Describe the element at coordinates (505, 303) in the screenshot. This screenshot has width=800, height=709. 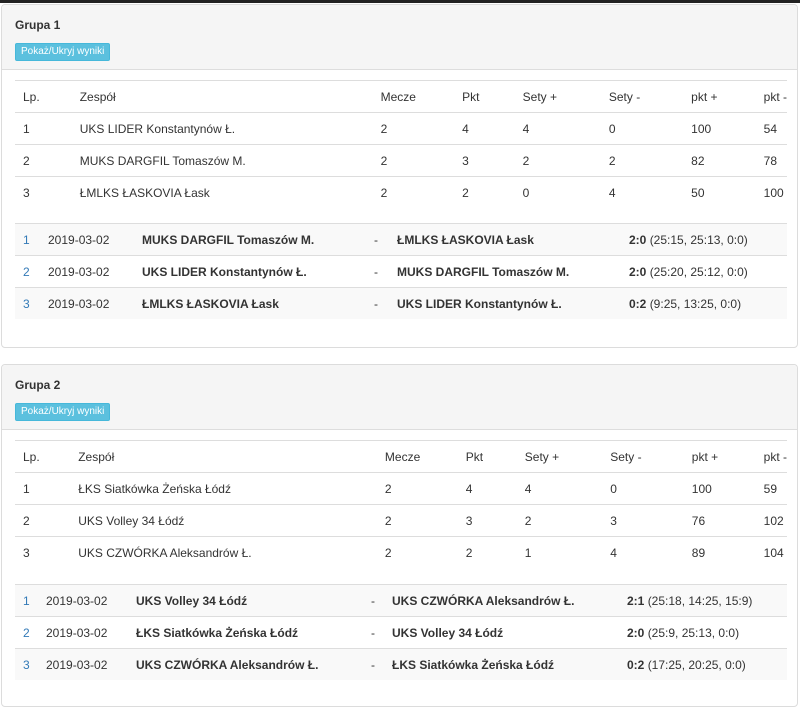
I see `away-team: UKS LIDER Konstantynów Ł.` at that location.